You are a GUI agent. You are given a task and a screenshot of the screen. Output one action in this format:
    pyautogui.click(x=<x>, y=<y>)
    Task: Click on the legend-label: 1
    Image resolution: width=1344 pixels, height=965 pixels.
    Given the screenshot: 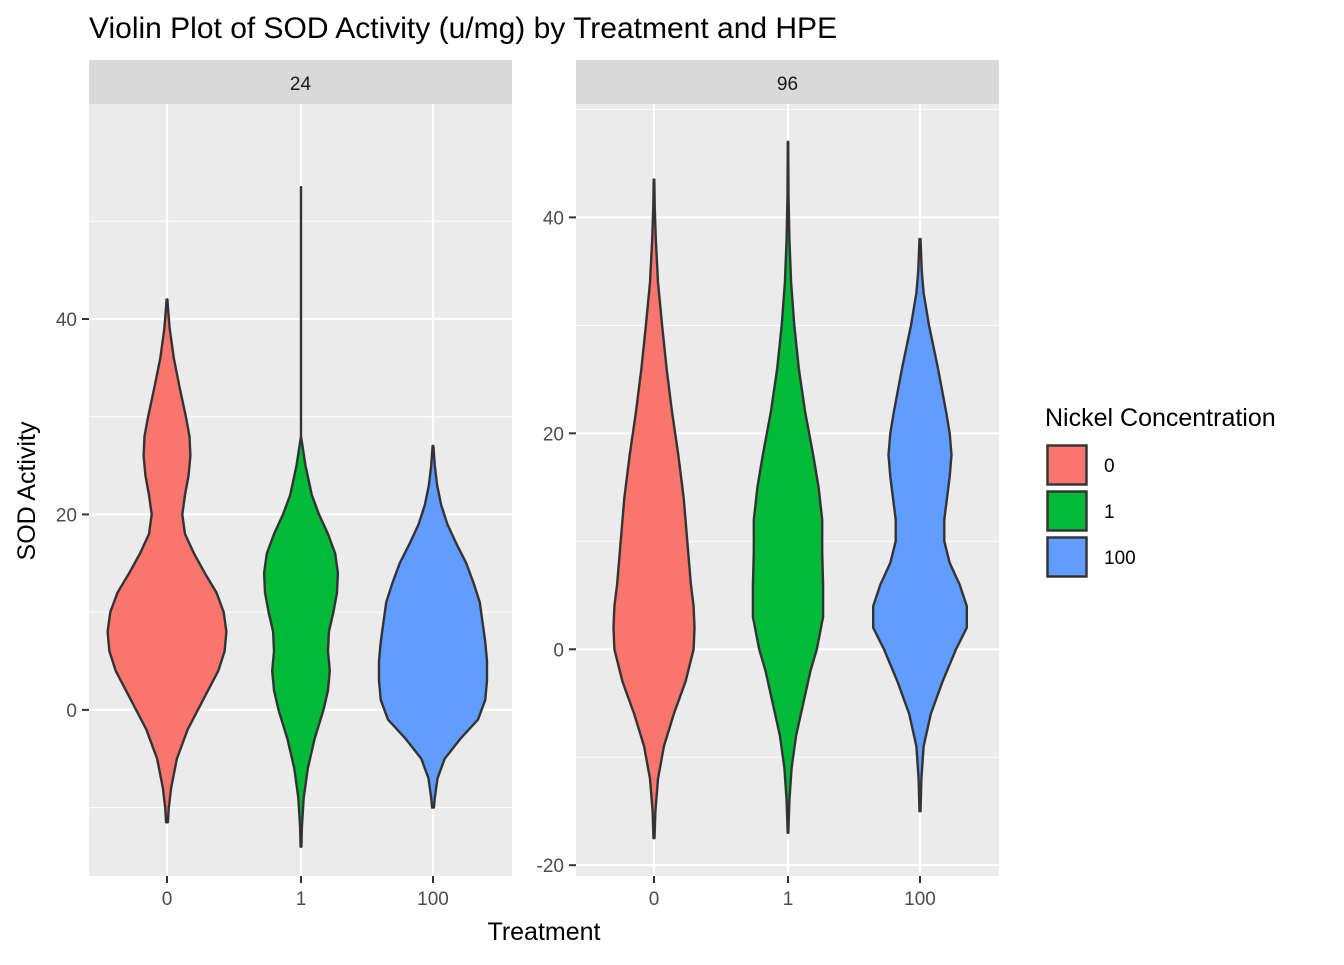 What is the action you would take?
    pyautogui.click(x=1109, y=512)
    